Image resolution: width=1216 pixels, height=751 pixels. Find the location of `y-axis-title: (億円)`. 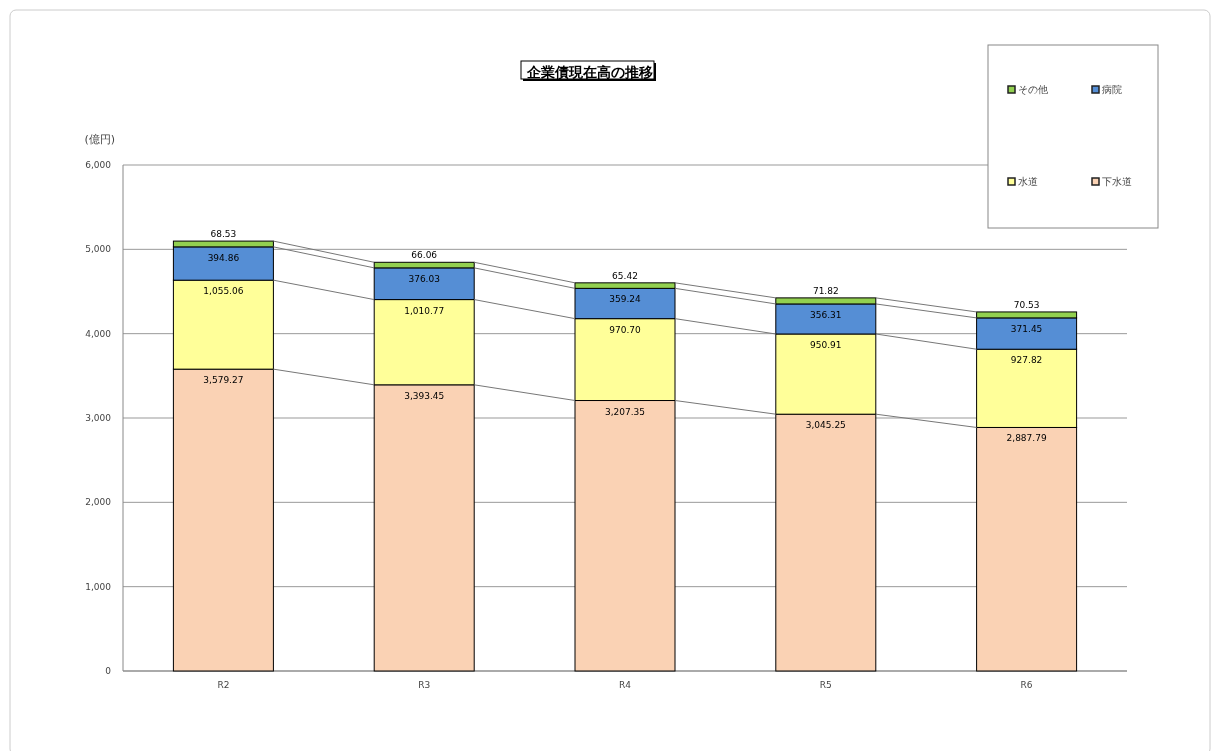

y-axis-title: (億円) is located at coordinates (99, 139).